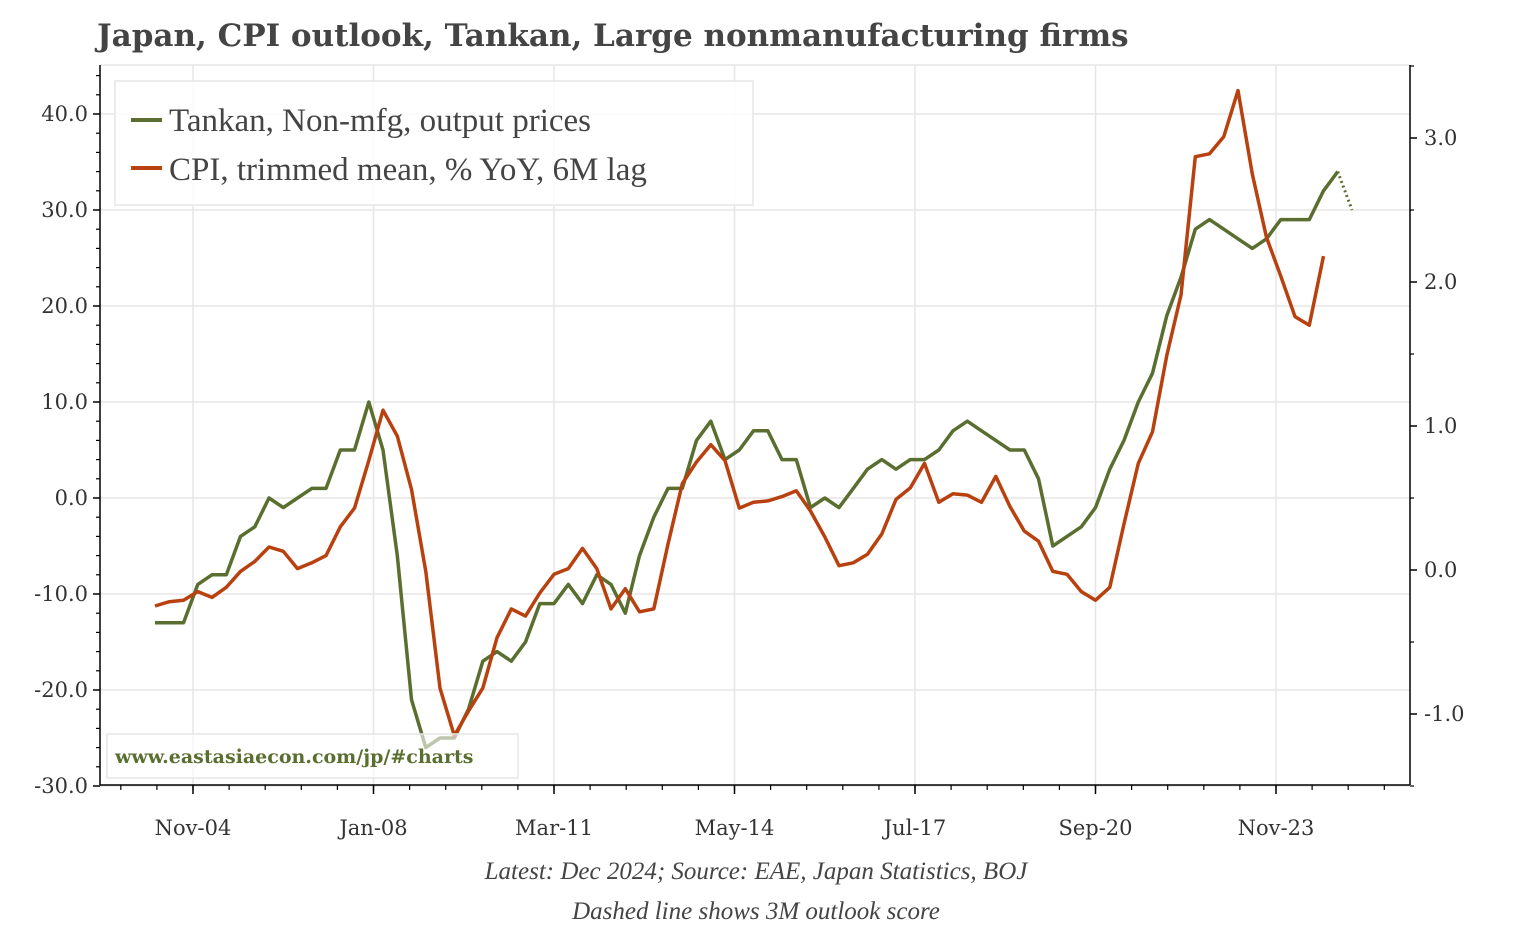  I want to click on left-tick-label: -20.0, so click(61, 690).